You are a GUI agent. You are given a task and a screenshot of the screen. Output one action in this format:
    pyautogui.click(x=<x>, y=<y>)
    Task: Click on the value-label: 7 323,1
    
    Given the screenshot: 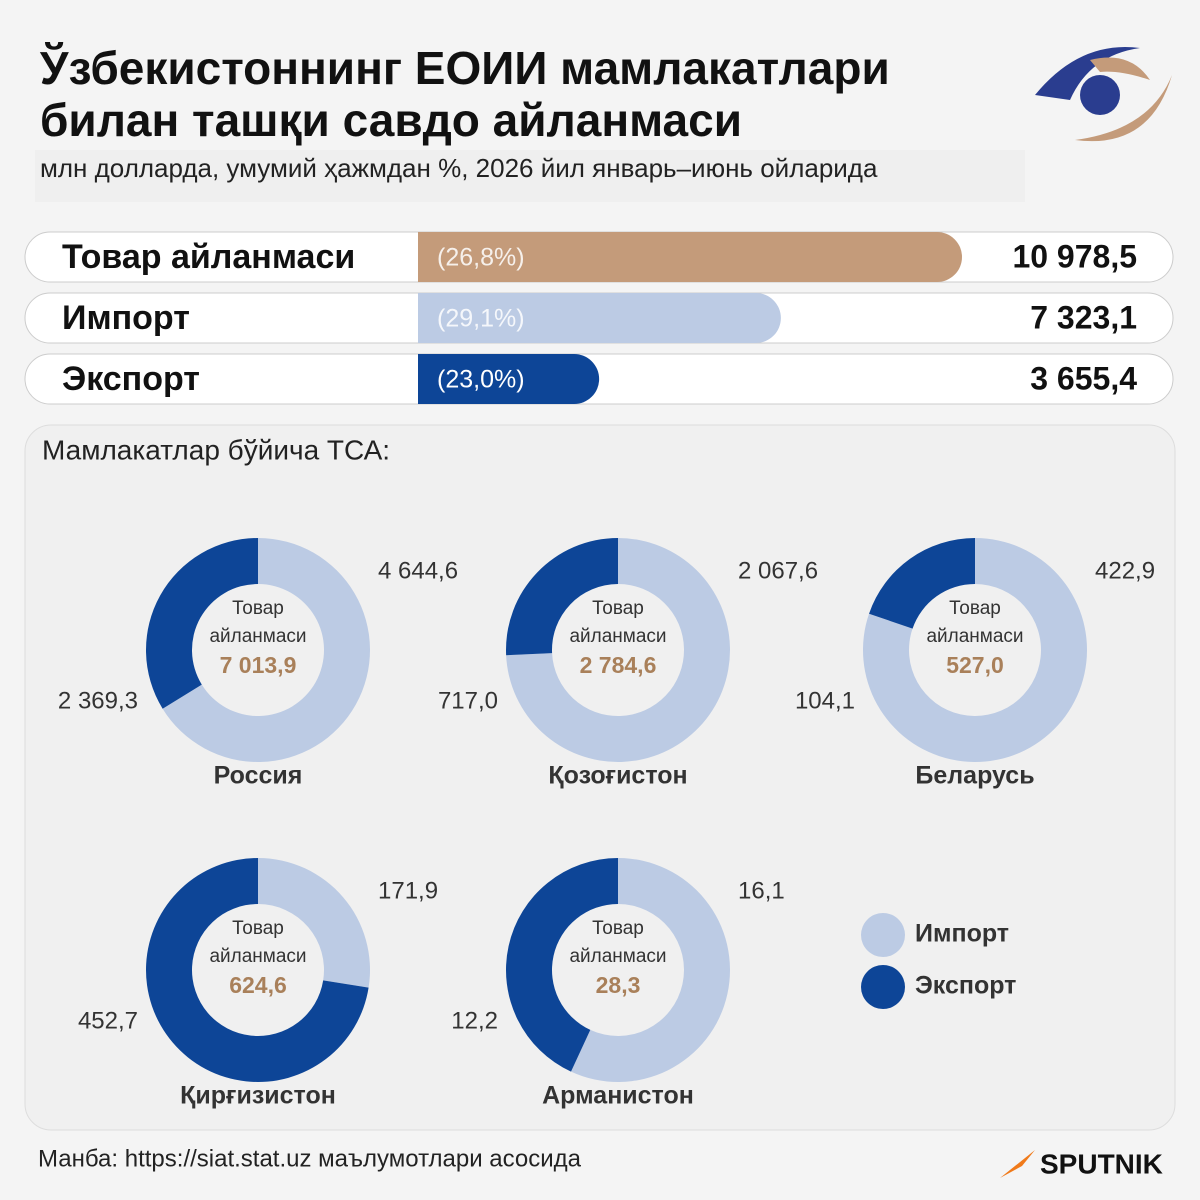 What is the action you would take?
    pyautogui.click(x=1083, y=317)
    